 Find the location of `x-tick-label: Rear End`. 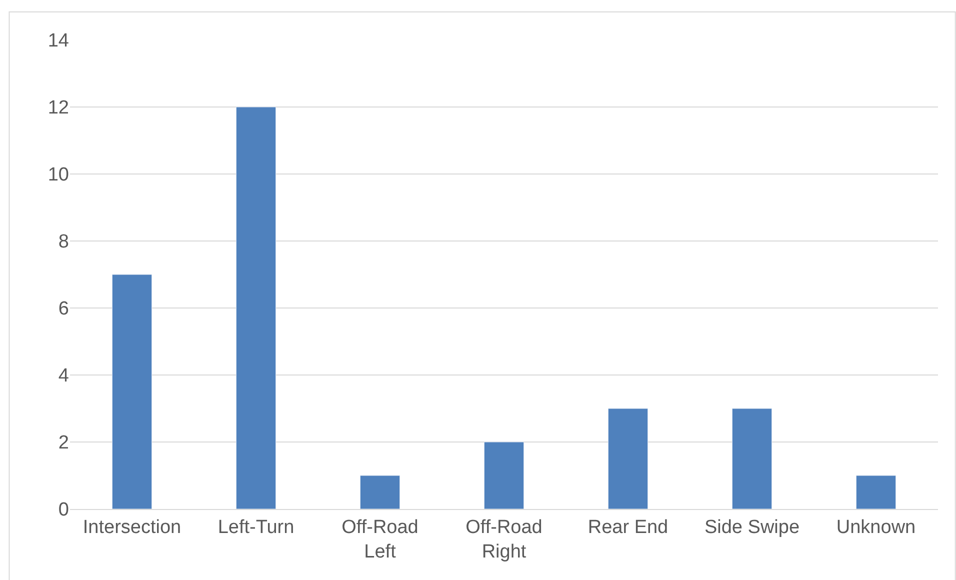

x-tick-label: Rear End is located at coordinates (628, 527).